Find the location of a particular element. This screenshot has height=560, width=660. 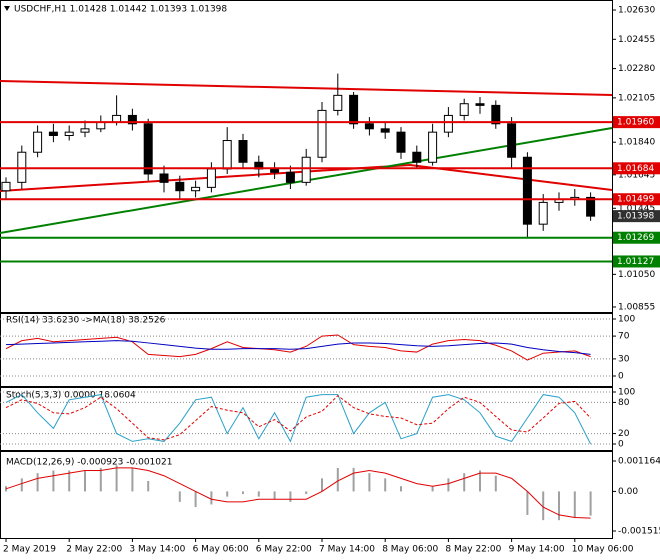

y-tick-label: 1.02280 is located at coordinates (636, 69).